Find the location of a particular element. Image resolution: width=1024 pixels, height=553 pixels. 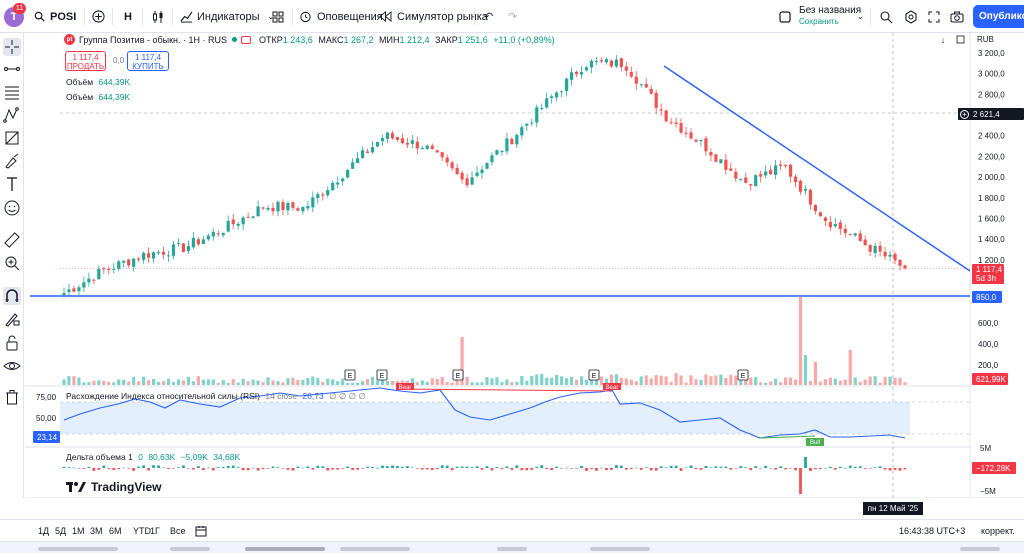

redo-button: ↷ is located at coordinates (512, 16).